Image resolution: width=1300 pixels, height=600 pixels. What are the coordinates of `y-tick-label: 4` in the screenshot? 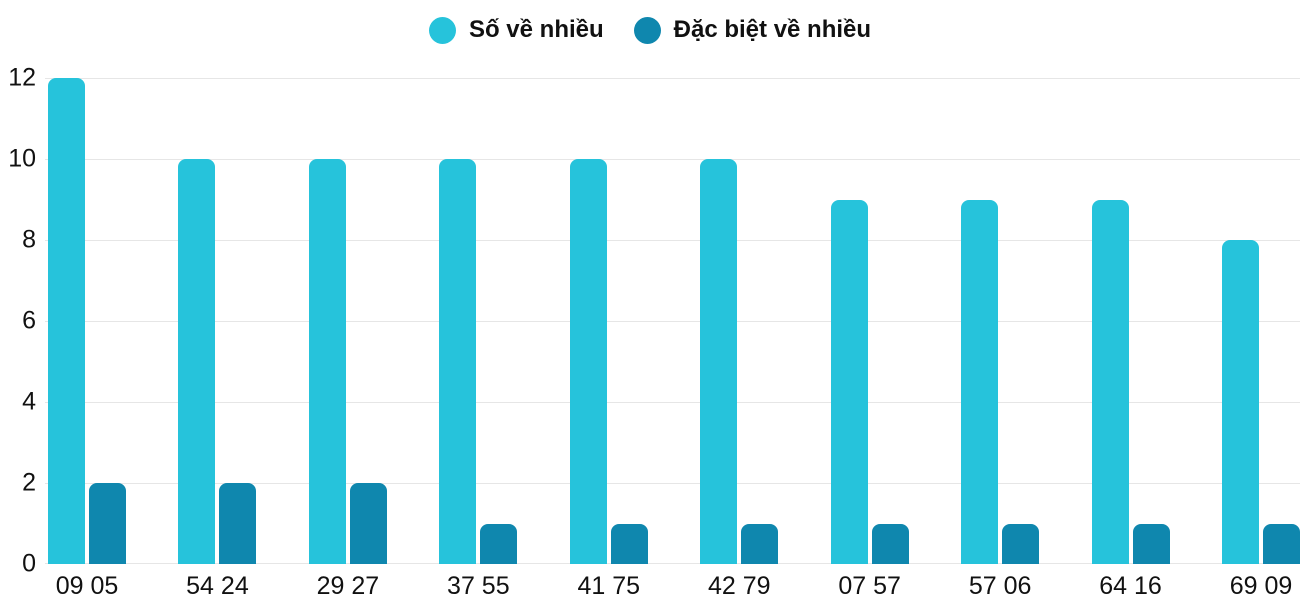 It's located at (29, 401).